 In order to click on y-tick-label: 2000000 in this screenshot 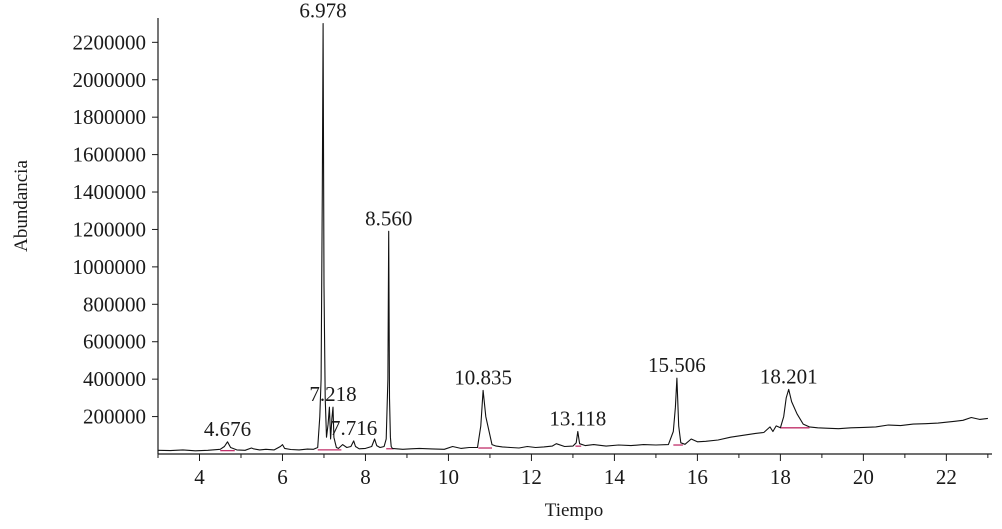, I will do `click(110, 80)`.